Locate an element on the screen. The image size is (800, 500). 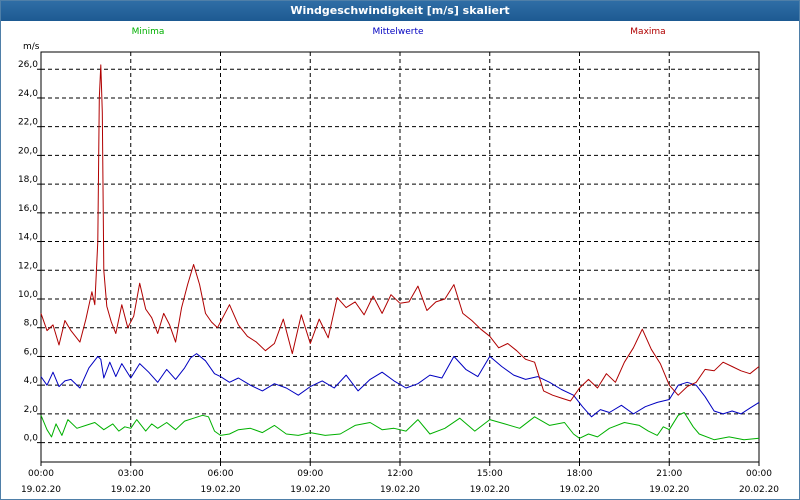
x-tick-time-label: 06:00 is located at coordinates (221, 474).